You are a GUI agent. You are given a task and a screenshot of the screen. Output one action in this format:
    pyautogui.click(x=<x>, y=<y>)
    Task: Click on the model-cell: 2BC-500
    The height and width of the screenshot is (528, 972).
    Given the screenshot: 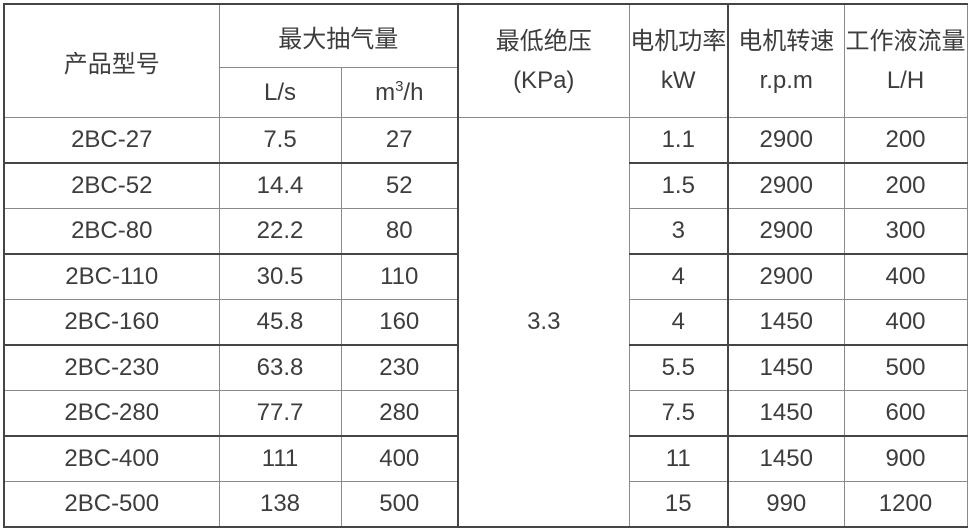 What is the action you would take?
    pyautogui.click(x=111, y=504)
    